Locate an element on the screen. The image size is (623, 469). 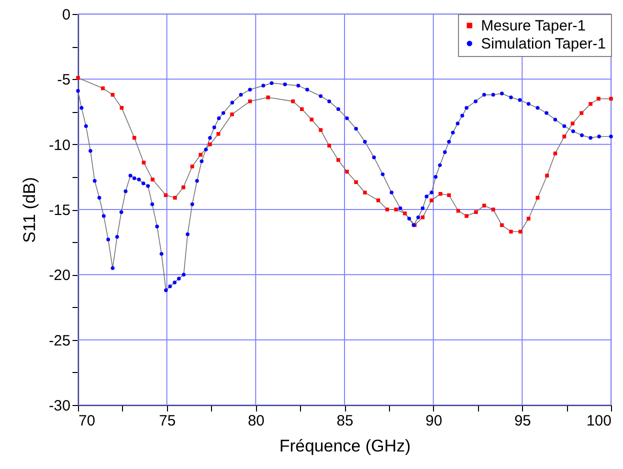
y-tick-label: 0 is located at coordinates (66, 15).